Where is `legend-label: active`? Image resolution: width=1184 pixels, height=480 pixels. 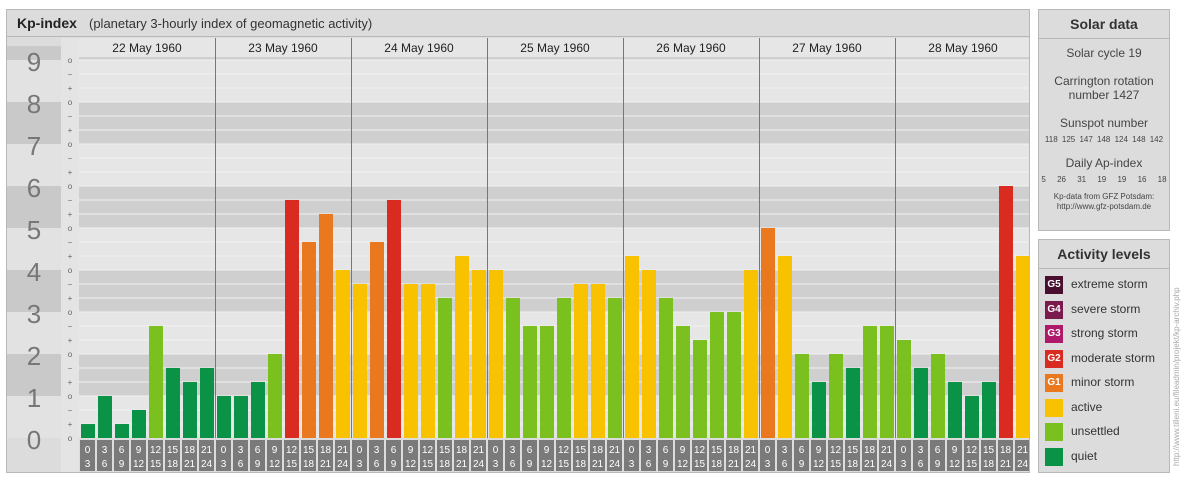
legend-label: active is located at coordinates (1087, 406).